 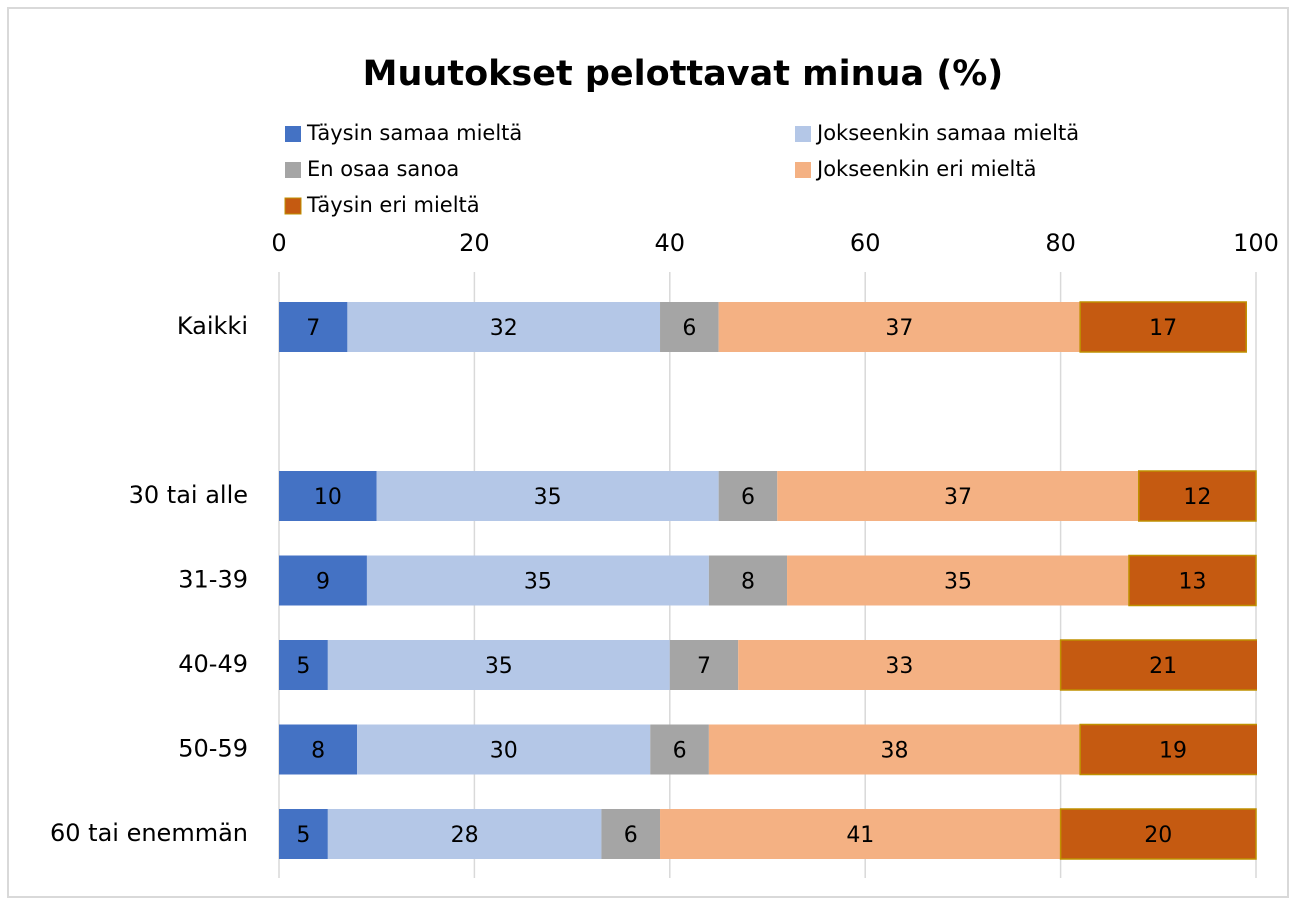 I want to click on data-label: 17, so click(x=1163, y=328).